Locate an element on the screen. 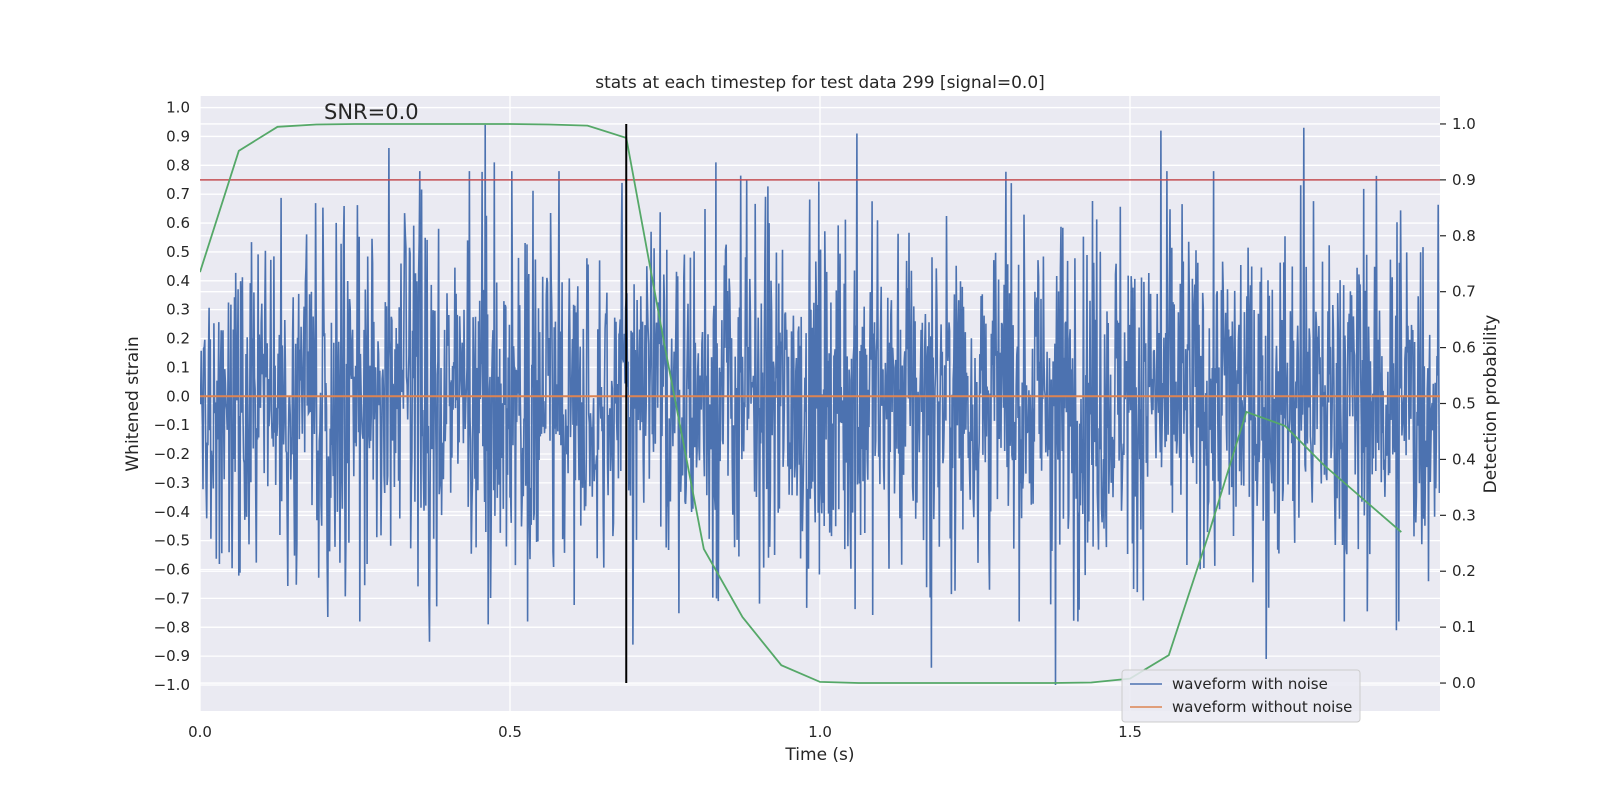 The image size is (1600, 800). y2-tick-label: 0.7 is located at coordinates (1464, 292).